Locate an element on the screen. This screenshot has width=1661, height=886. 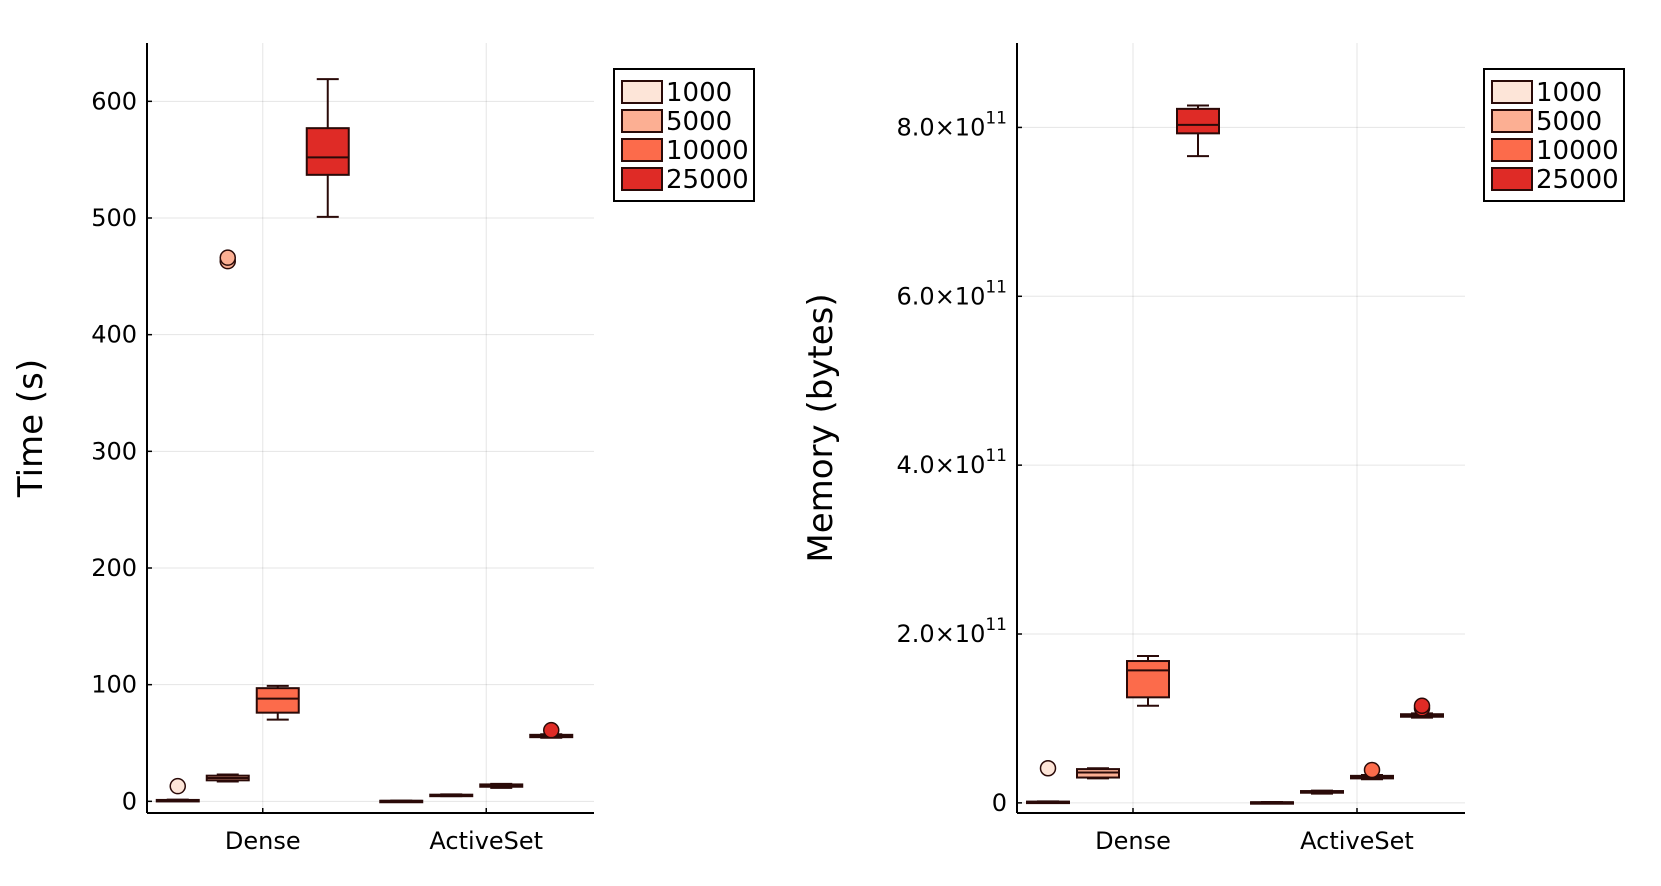
y-tick-label: 200 is located at coordinates (114, 568).